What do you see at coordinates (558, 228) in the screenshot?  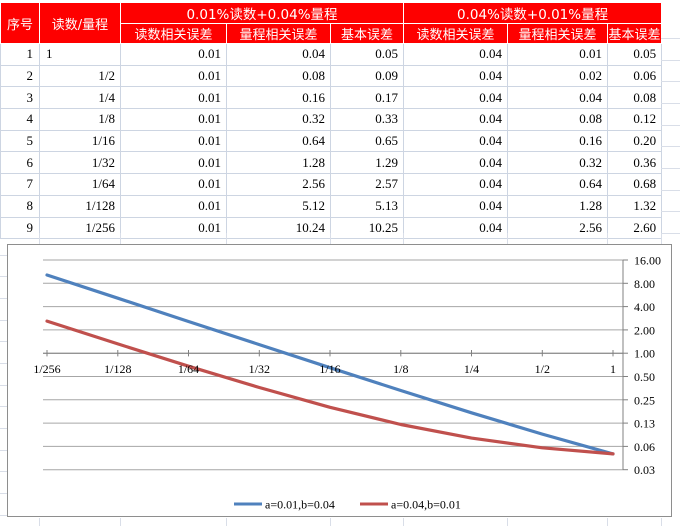 I see `cell-r9c7: 2.56` at bounding box center [558, 228].